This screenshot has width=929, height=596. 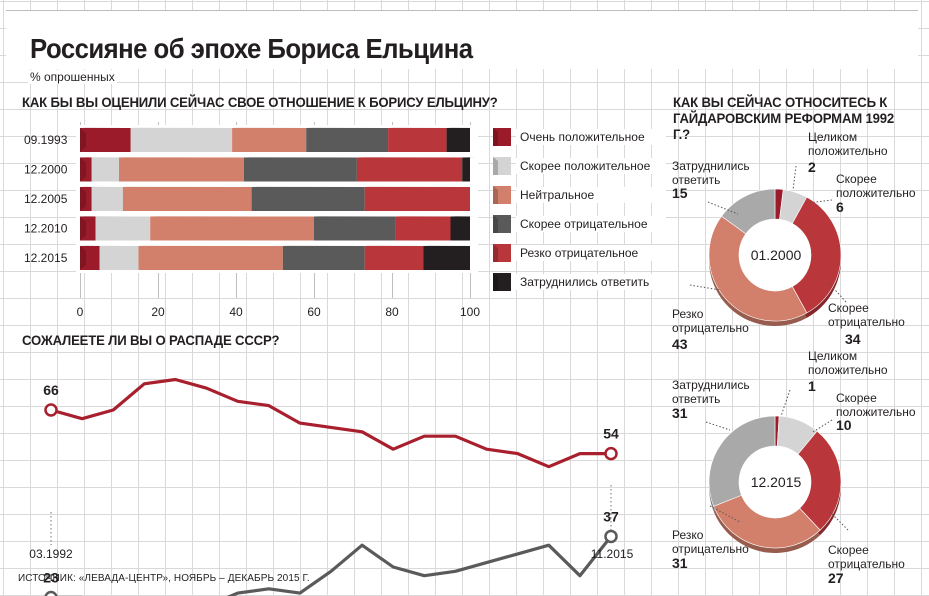 I want to click on donut-slice-value: 2, so click(x=812, y=167).